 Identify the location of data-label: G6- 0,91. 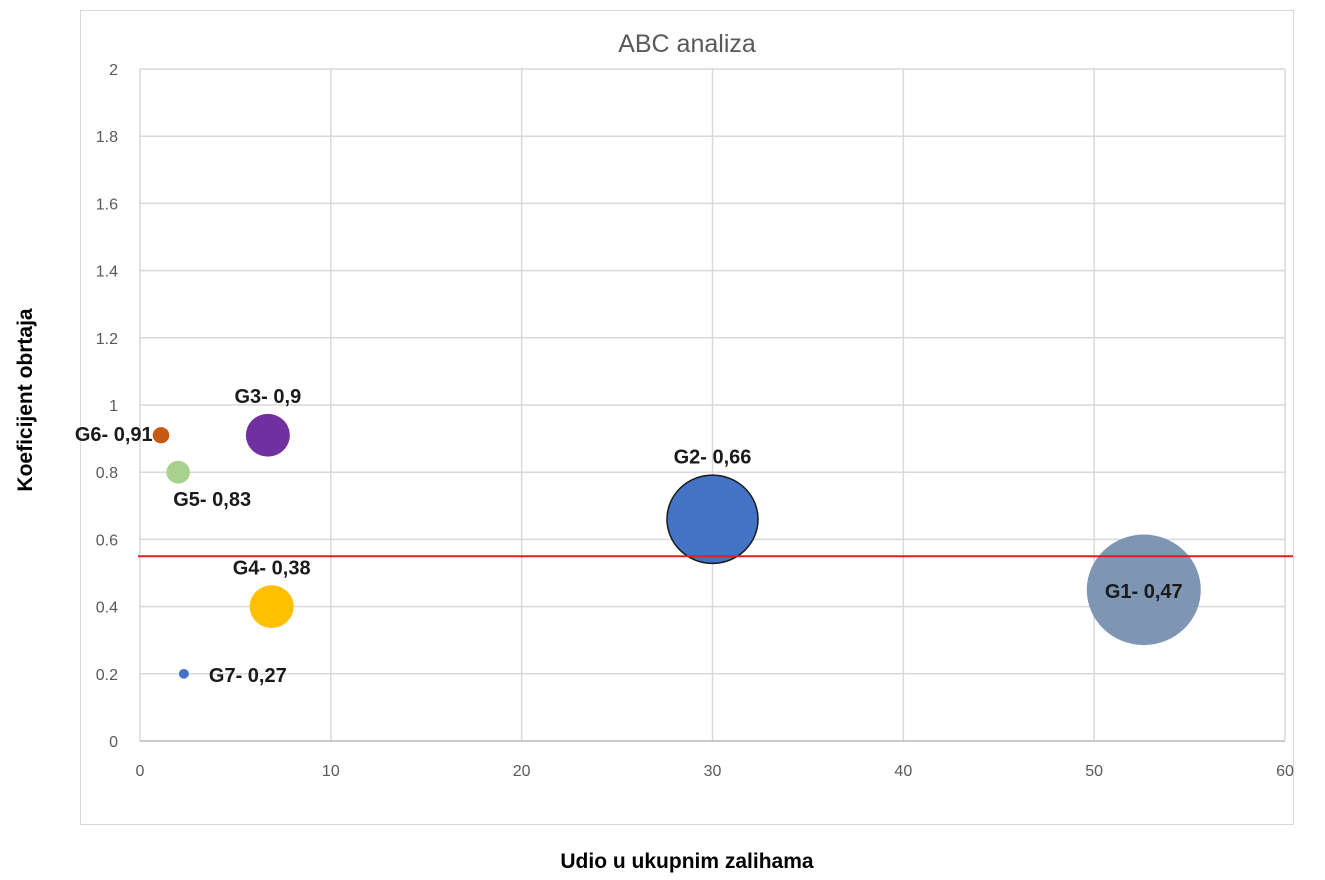
(114, 435).